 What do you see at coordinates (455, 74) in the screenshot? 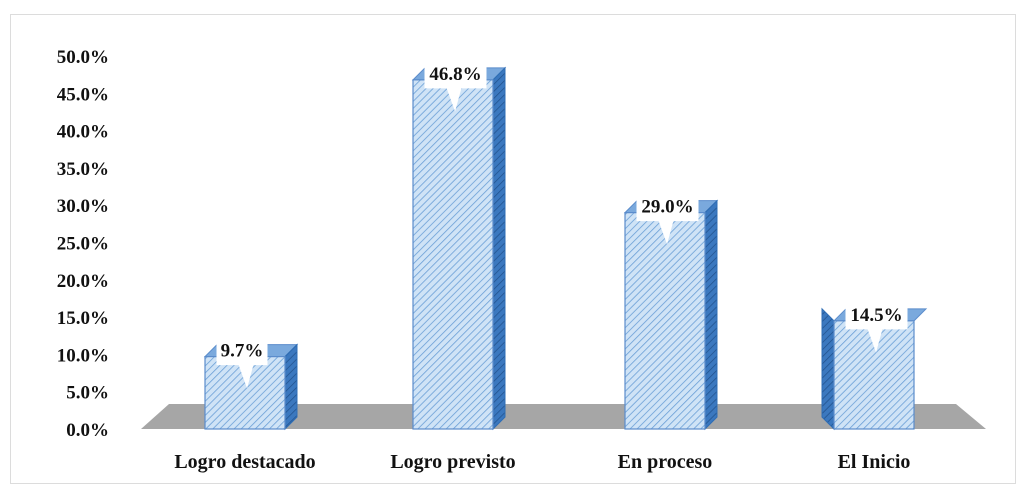
I see `data-label-text: 46.8%` at bounding box center [455, 74].